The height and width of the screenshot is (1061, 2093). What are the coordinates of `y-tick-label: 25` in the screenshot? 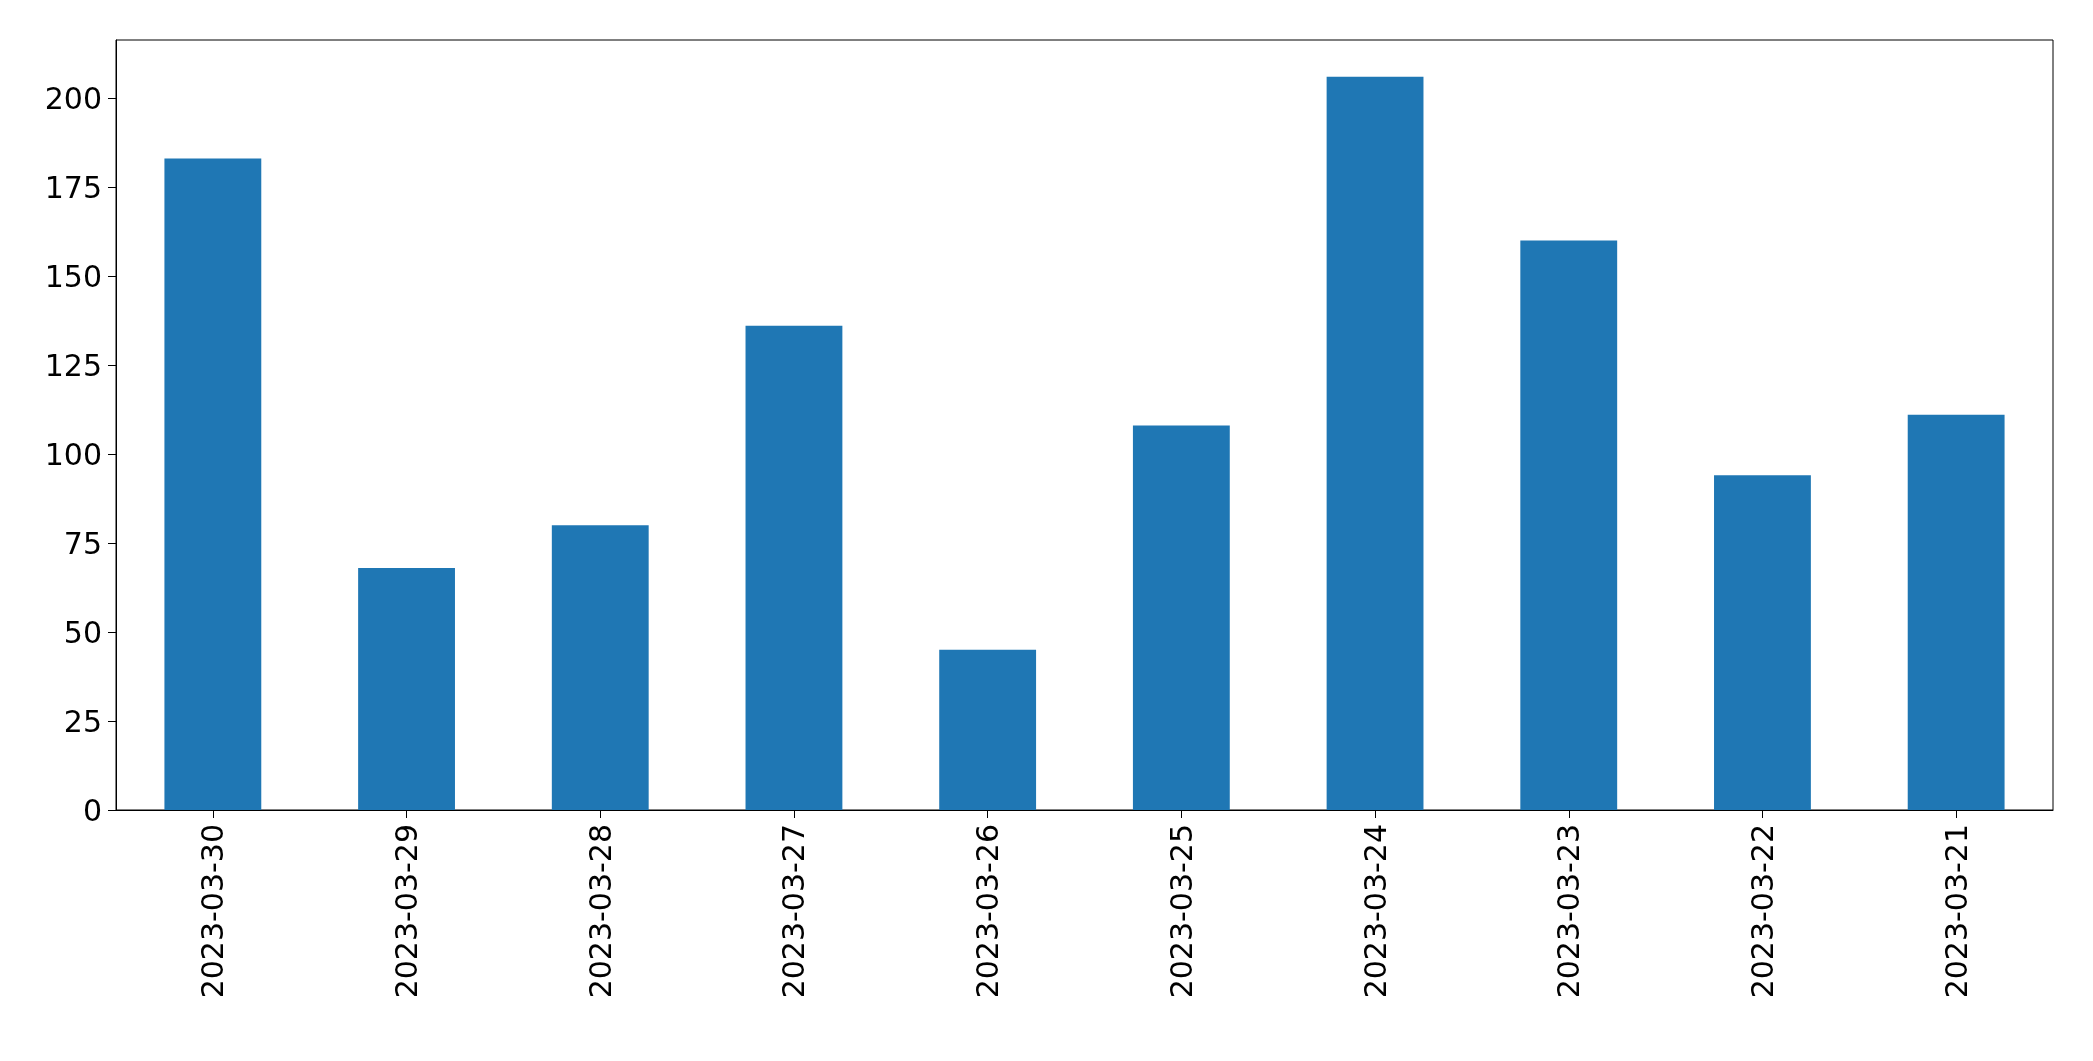 It's located at (82, 721).